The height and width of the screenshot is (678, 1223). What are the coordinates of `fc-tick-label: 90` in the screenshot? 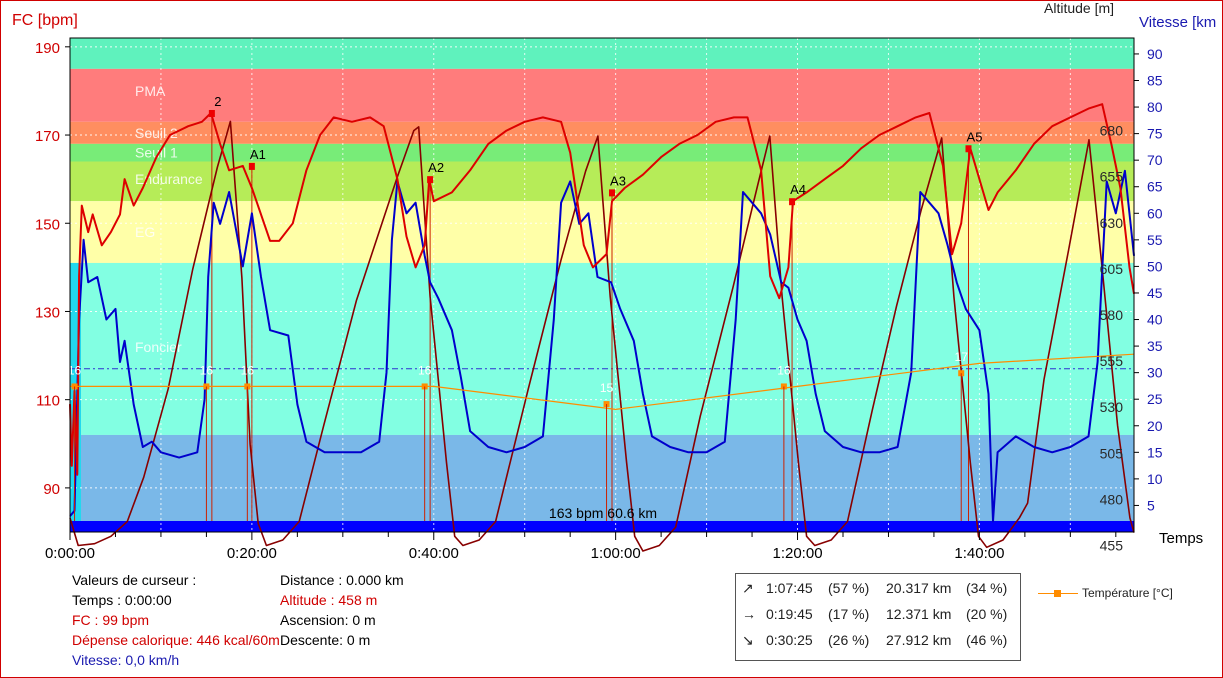 It's located at (51, 489).